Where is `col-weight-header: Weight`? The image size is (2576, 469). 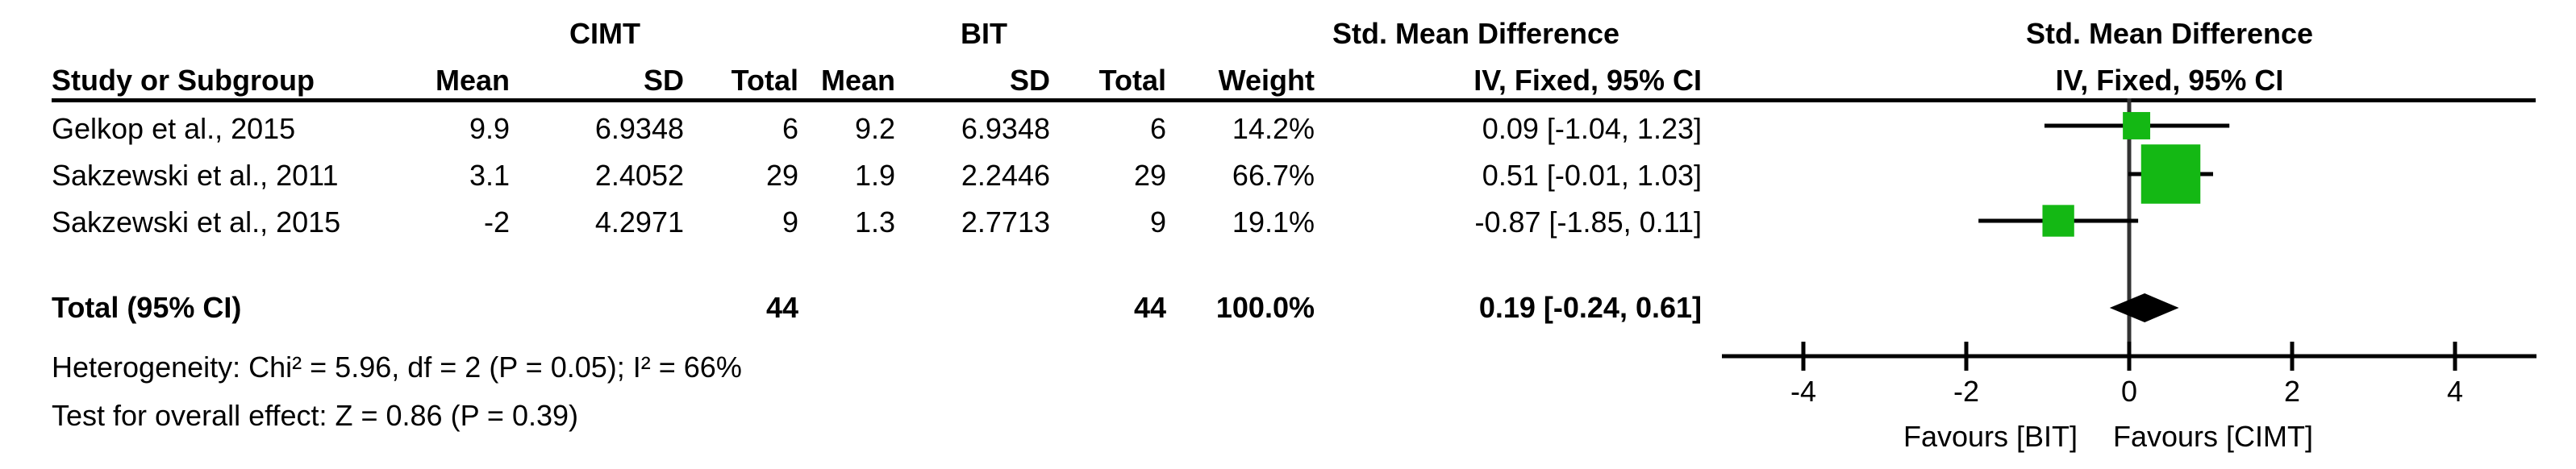 col-weight-header: Weight is located at coordinates (1266, 80).